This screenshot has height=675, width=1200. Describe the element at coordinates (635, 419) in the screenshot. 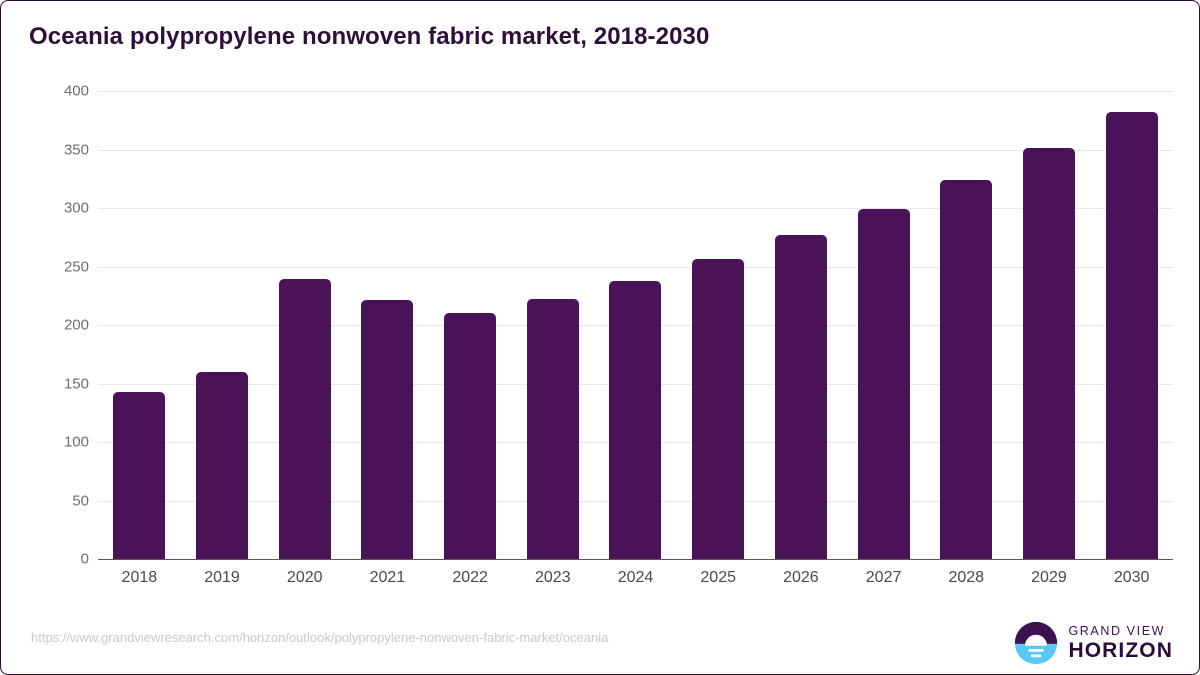

I see `bar-2024` at that location.